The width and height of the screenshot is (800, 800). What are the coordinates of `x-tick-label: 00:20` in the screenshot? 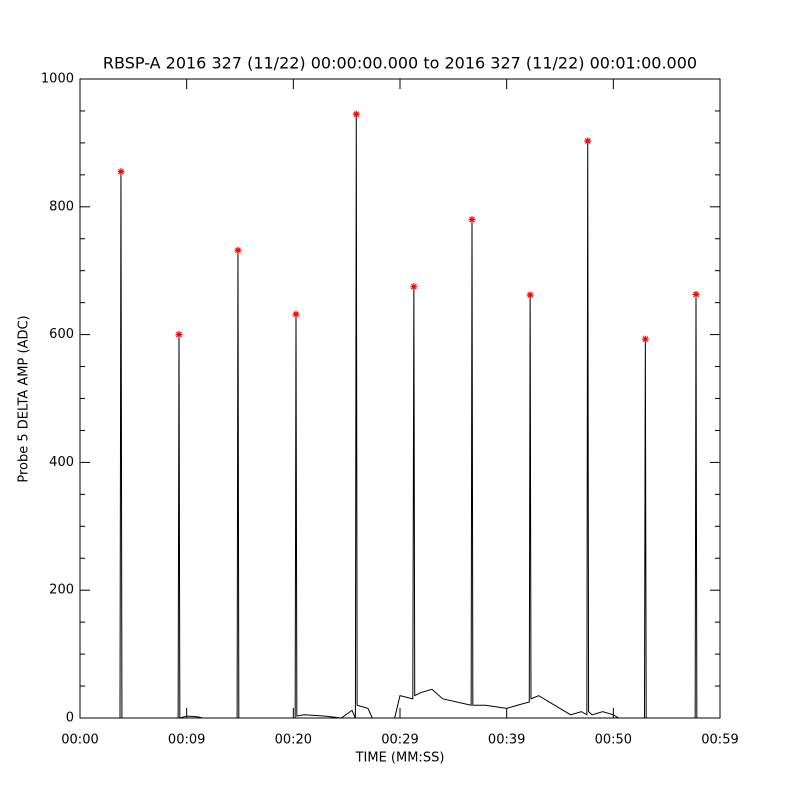 It's located at (293, 740).